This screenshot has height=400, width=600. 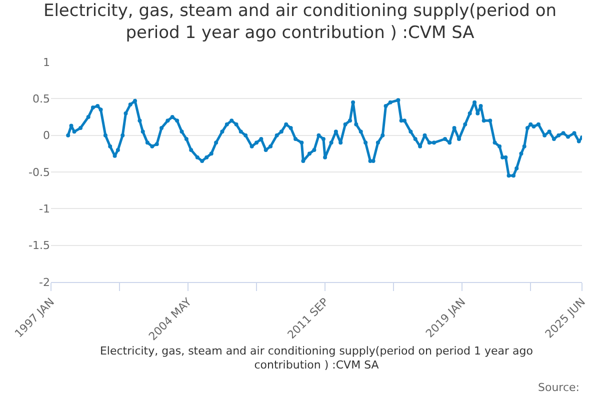 I want to click on chart-title: Electricity, gas, steam and air conditioning supply(period on period 1 year ago contribution ) :CVM SA, so click(x=300, y=22).